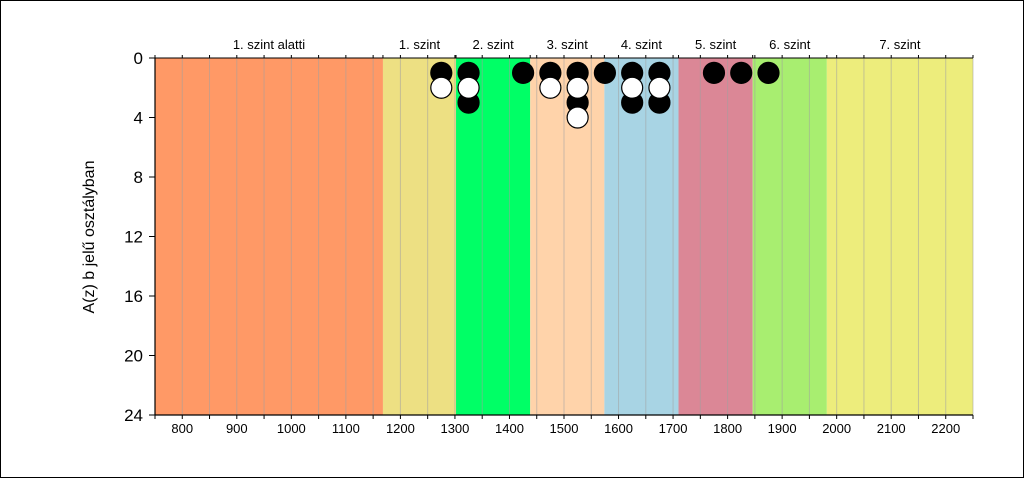 The height and width of the screenshot is (482, 1024). Describe the element at coordinates (891, 428) in the screenshot. I see `x-tick-label: 2100` at that location.